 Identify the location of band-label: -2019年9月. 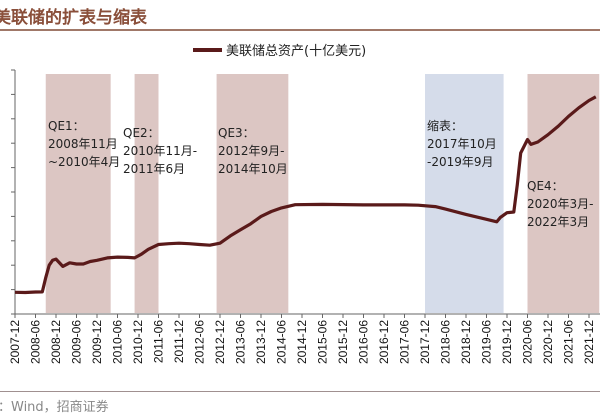
(460, 162).